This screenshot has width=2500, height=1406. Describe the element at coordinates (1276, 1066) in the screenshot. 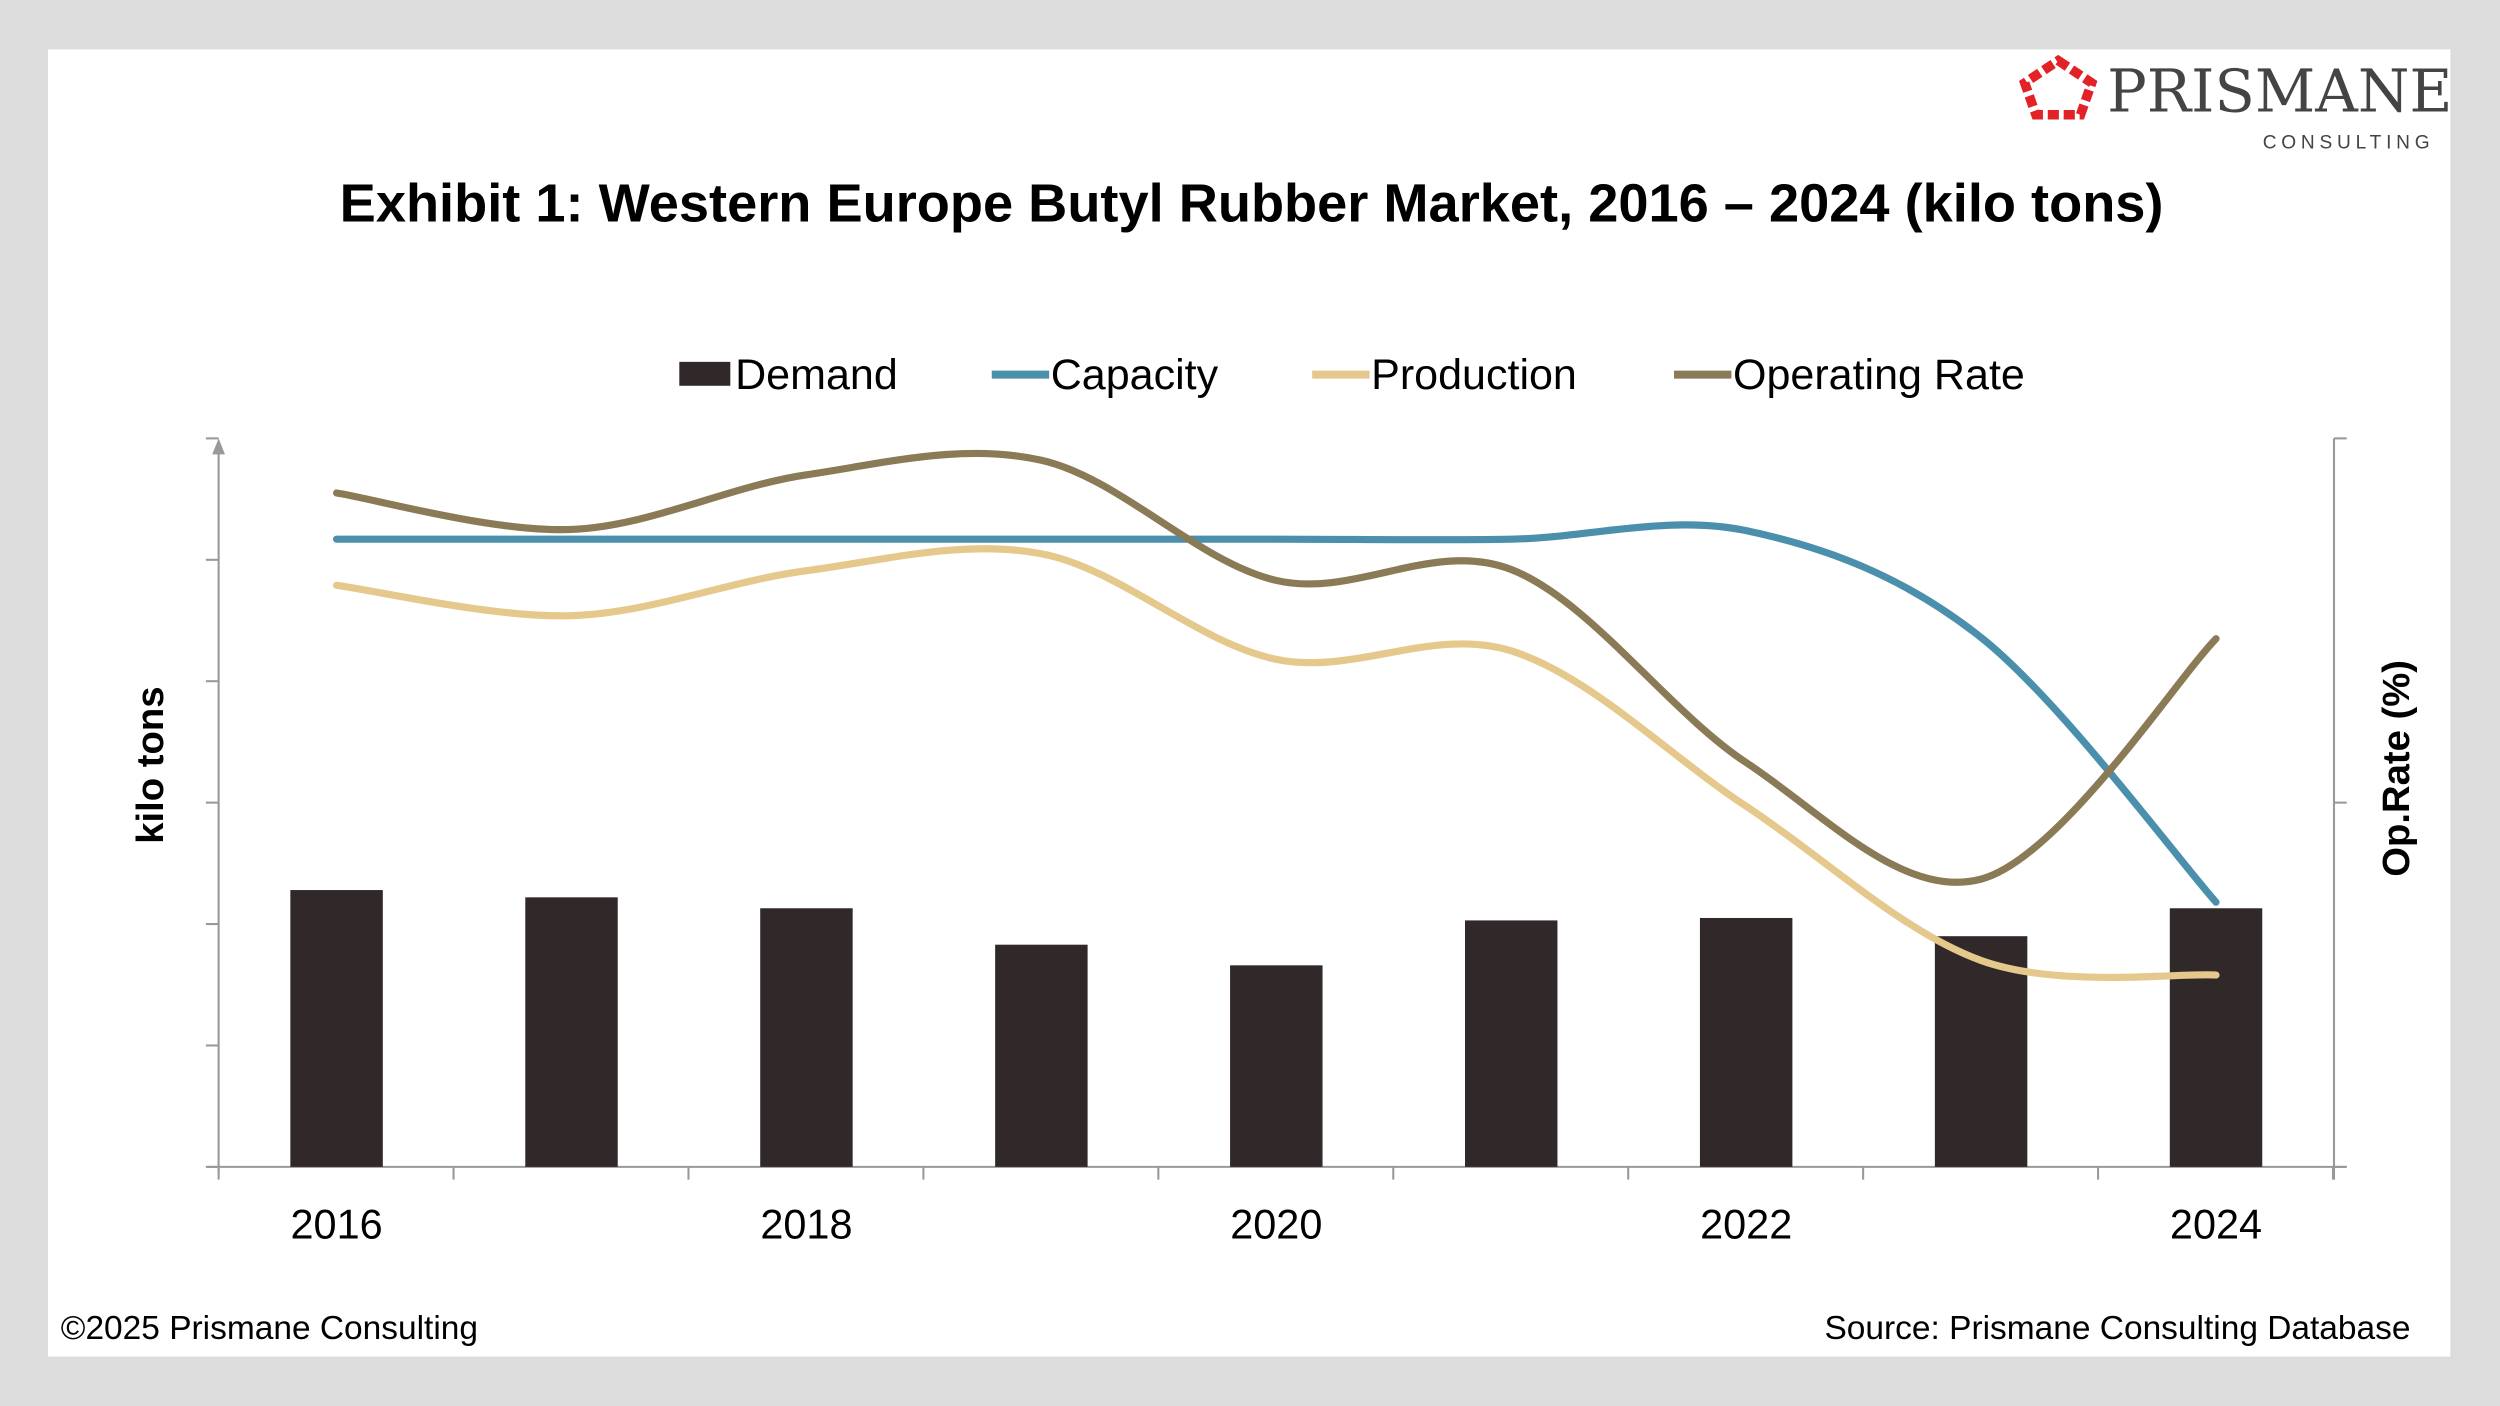

I see `demand-bar-2020` at that location.